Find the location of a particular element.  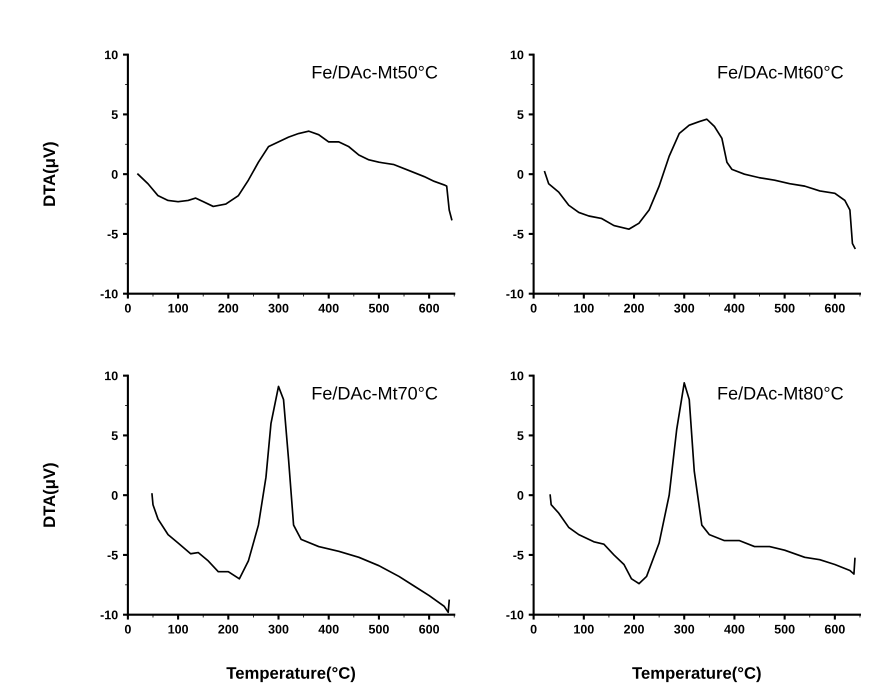

annotation: Fe/DAc-Mt70°C is located at coordinates (375, 393).